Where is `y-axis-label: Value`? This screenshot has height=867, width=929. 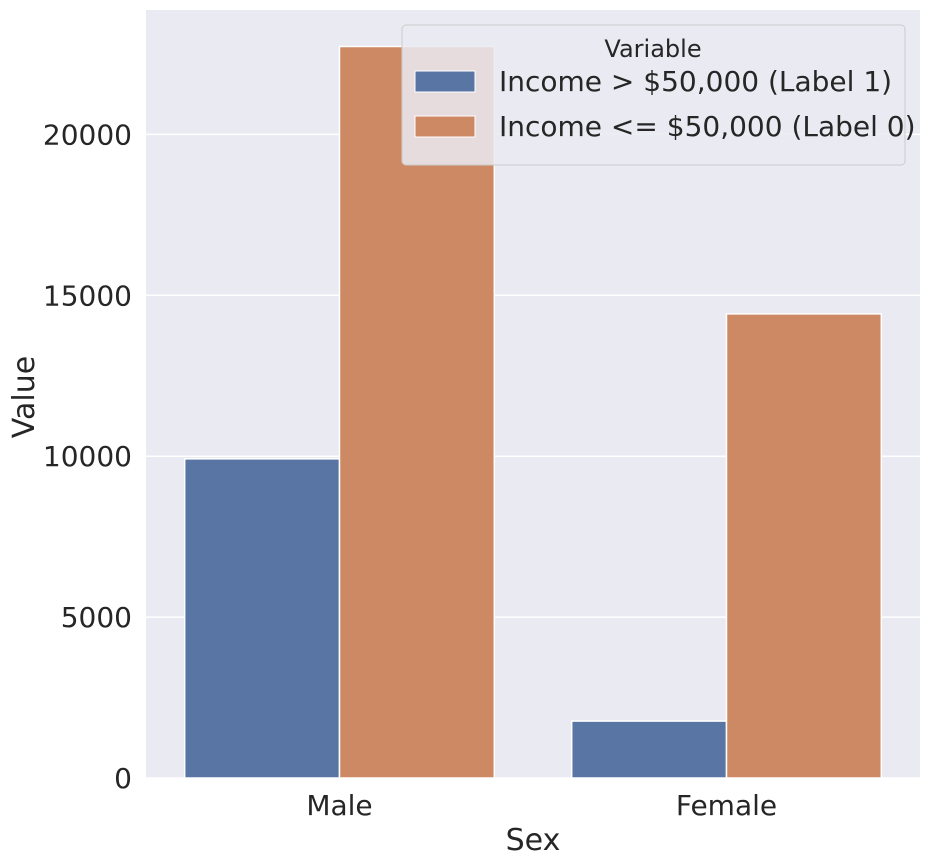 y-axis-label: Value is located at coordinates (24, 397).